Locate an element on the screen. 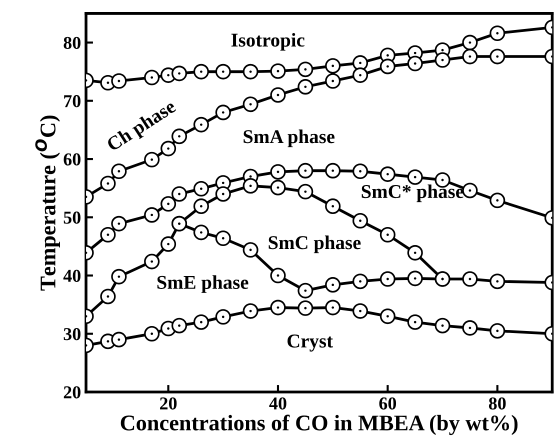 The width and height of the screenshot is (555, 448). annotation: SmC phase is located at coordinates (314, 245).